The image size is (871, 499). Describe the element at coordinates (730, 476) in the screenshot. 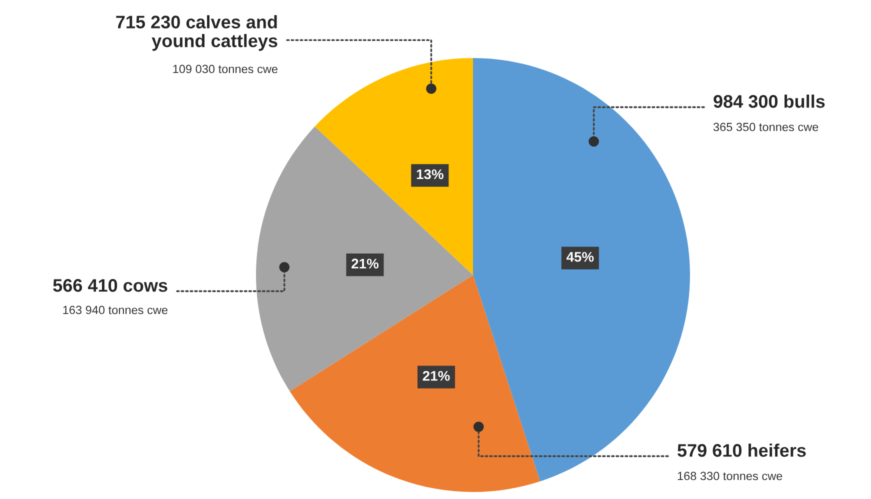

I see `text: 168 330 tonnes cwe` at that location.